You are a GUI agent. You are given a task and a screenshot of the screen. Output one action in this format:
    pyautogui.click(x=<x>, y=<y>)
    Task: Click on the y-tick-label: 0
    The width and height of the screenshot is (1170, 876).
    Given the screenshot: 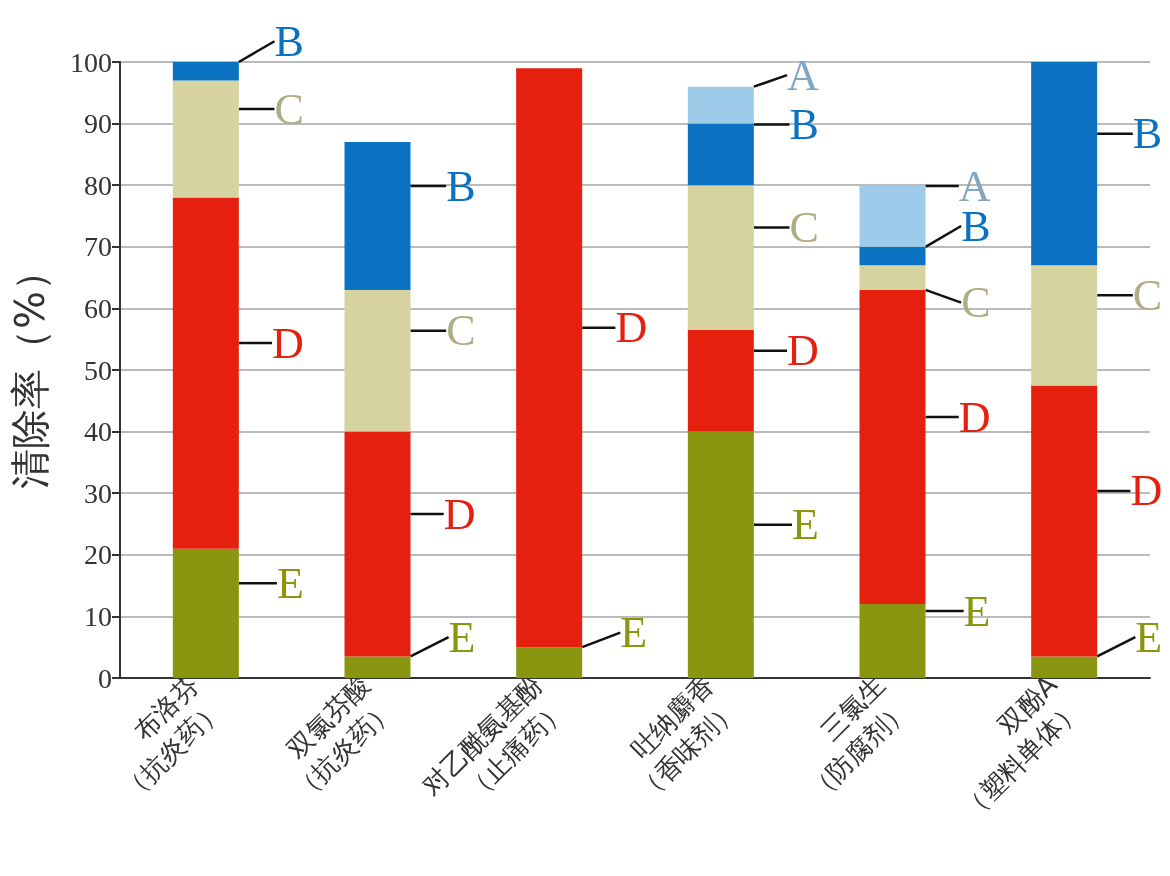 What is the action you would take?
    pyautogui.click(x=105, y=678)
    